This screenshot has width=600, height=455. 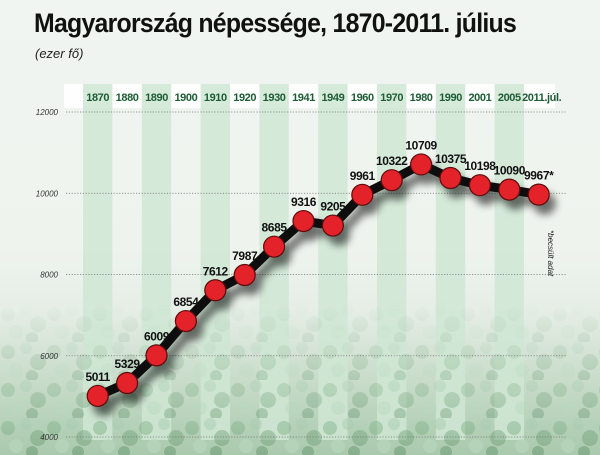 I want to click on year-label: 1970, so click(x=391, y=98).